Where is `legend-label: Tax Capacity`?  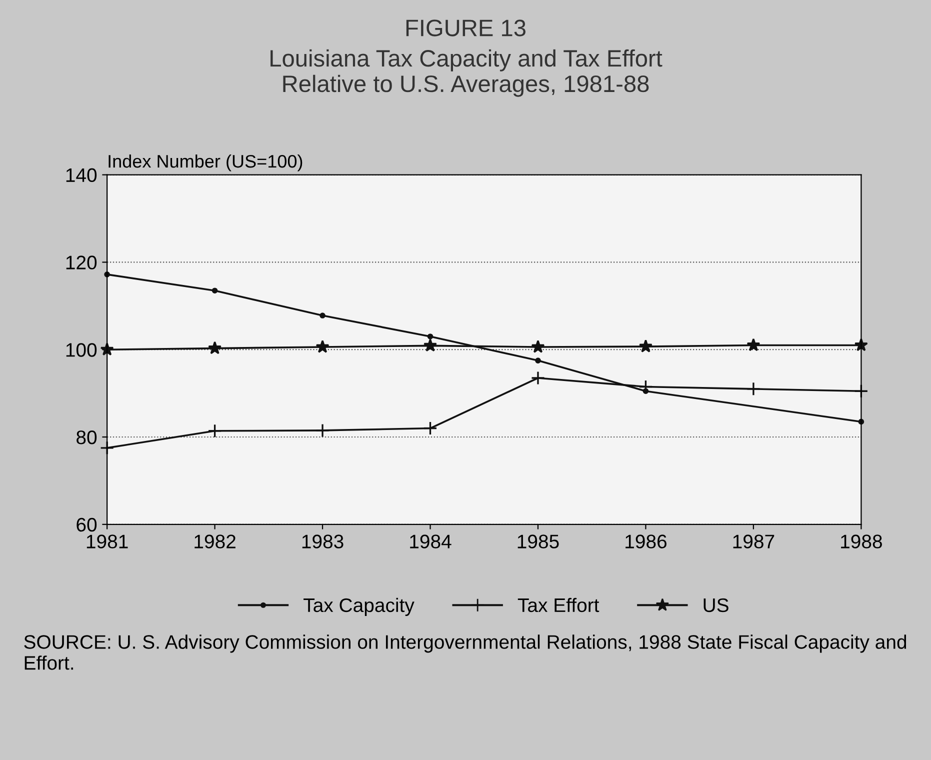
legend-label: Tax Capacity is located at coordinates (359, 607).